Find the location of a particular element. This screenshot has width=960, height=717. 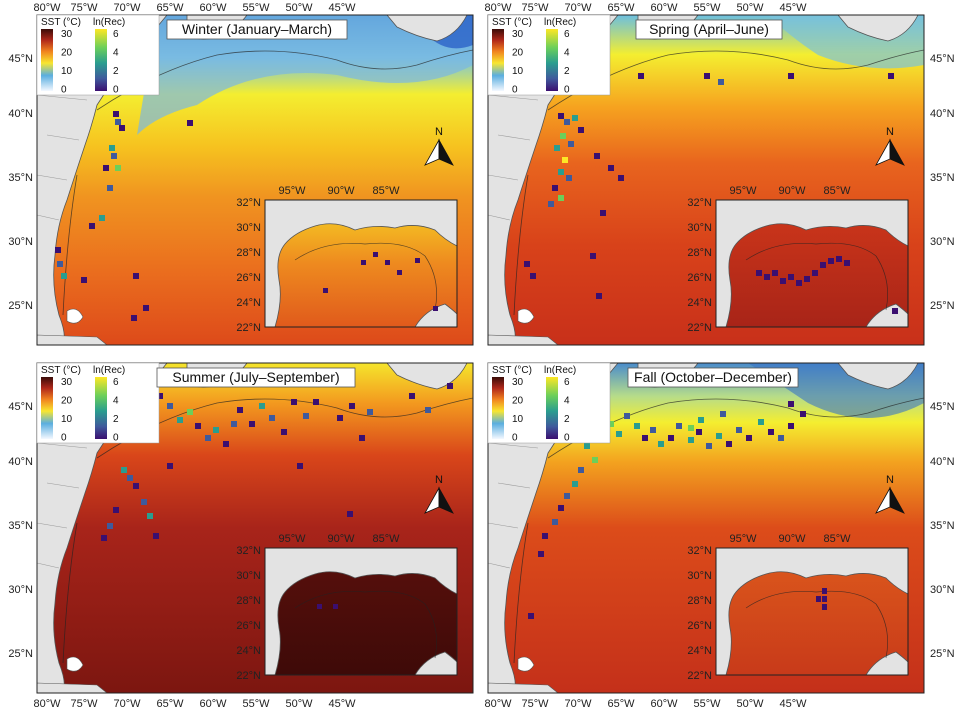

lon-tick-label: 75°W is located at coordinates (84, 704).